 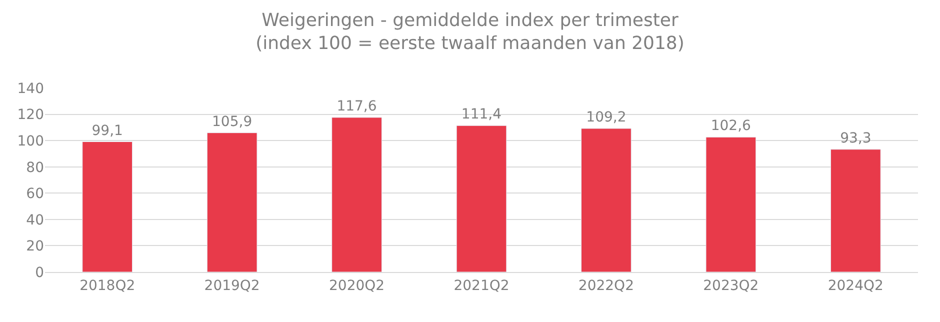 I want to click on data-label: 93,3, so click(x=856, y=138).